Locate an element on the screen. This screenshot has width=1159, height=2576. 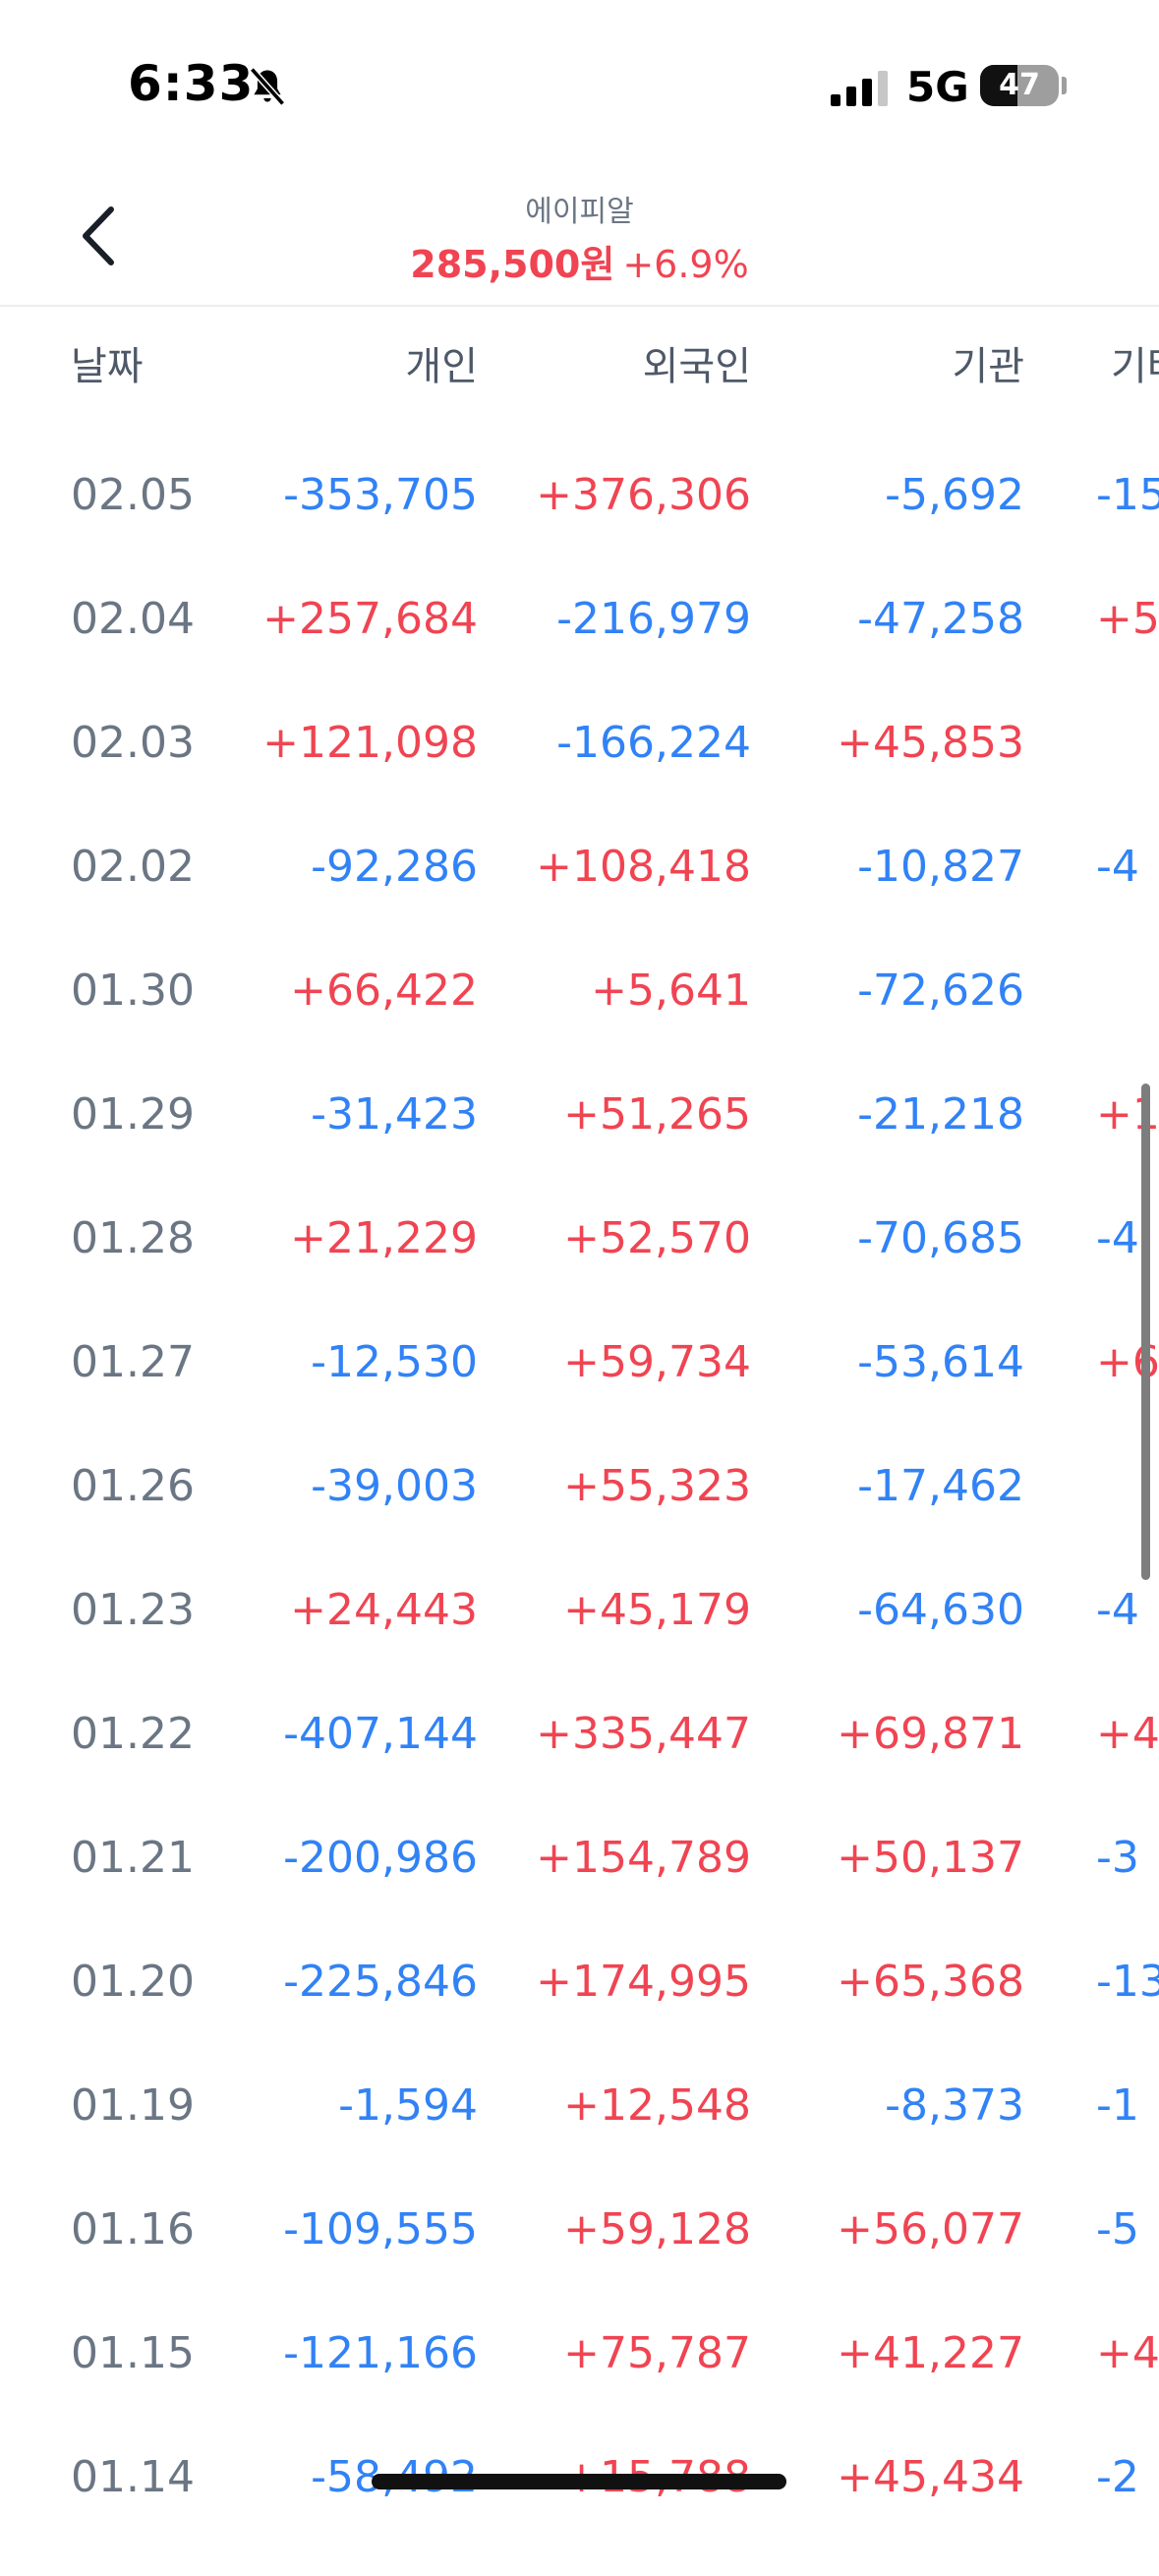
row-institution: +45,434 is located at coordinates (931, 2477).